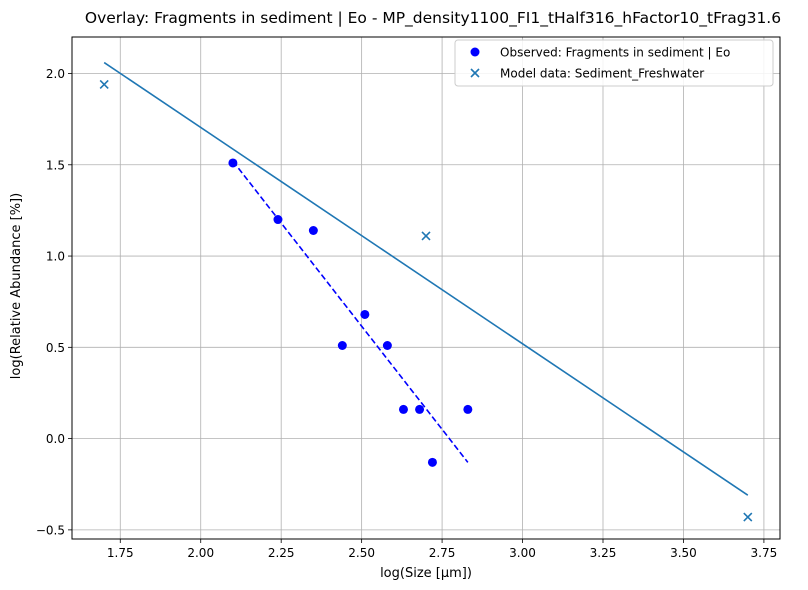 The height and width of the screenshot is (590, 808). What do you see at coordinates (522, 553) in the screenshot?
I see `x-tick-label: 3.00` at bounding box center [522, 553].